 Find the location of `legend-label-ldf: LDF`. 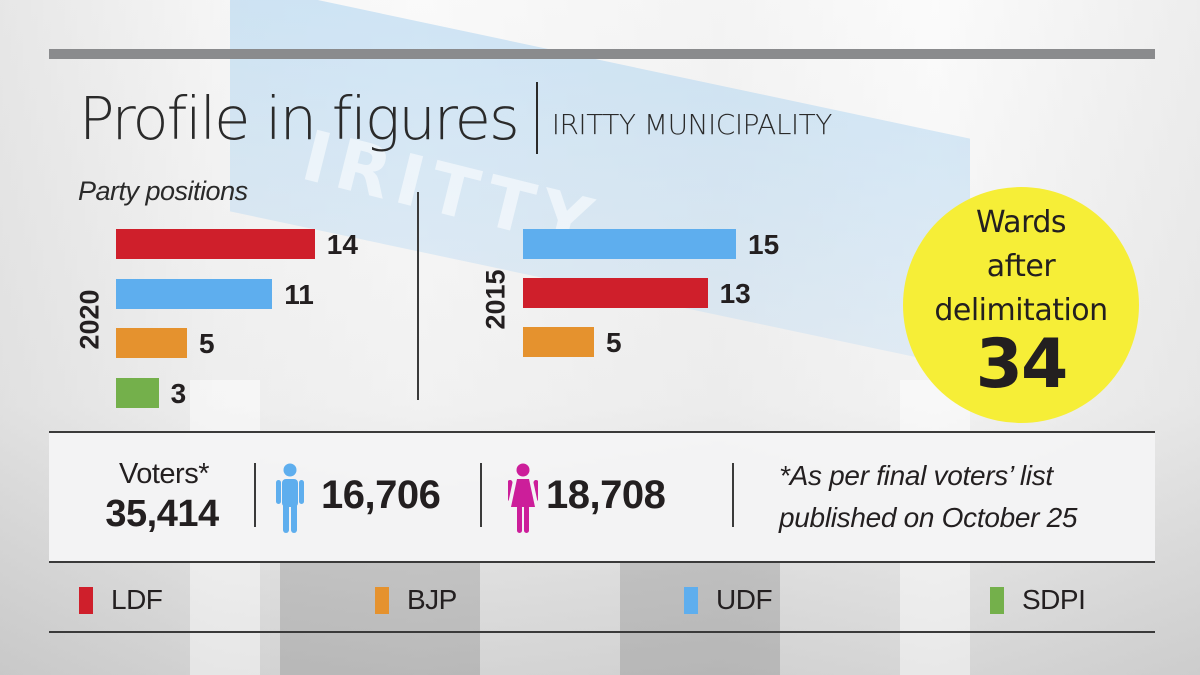

legend-label-ldf: LDF is located at coordinates (137, 599).